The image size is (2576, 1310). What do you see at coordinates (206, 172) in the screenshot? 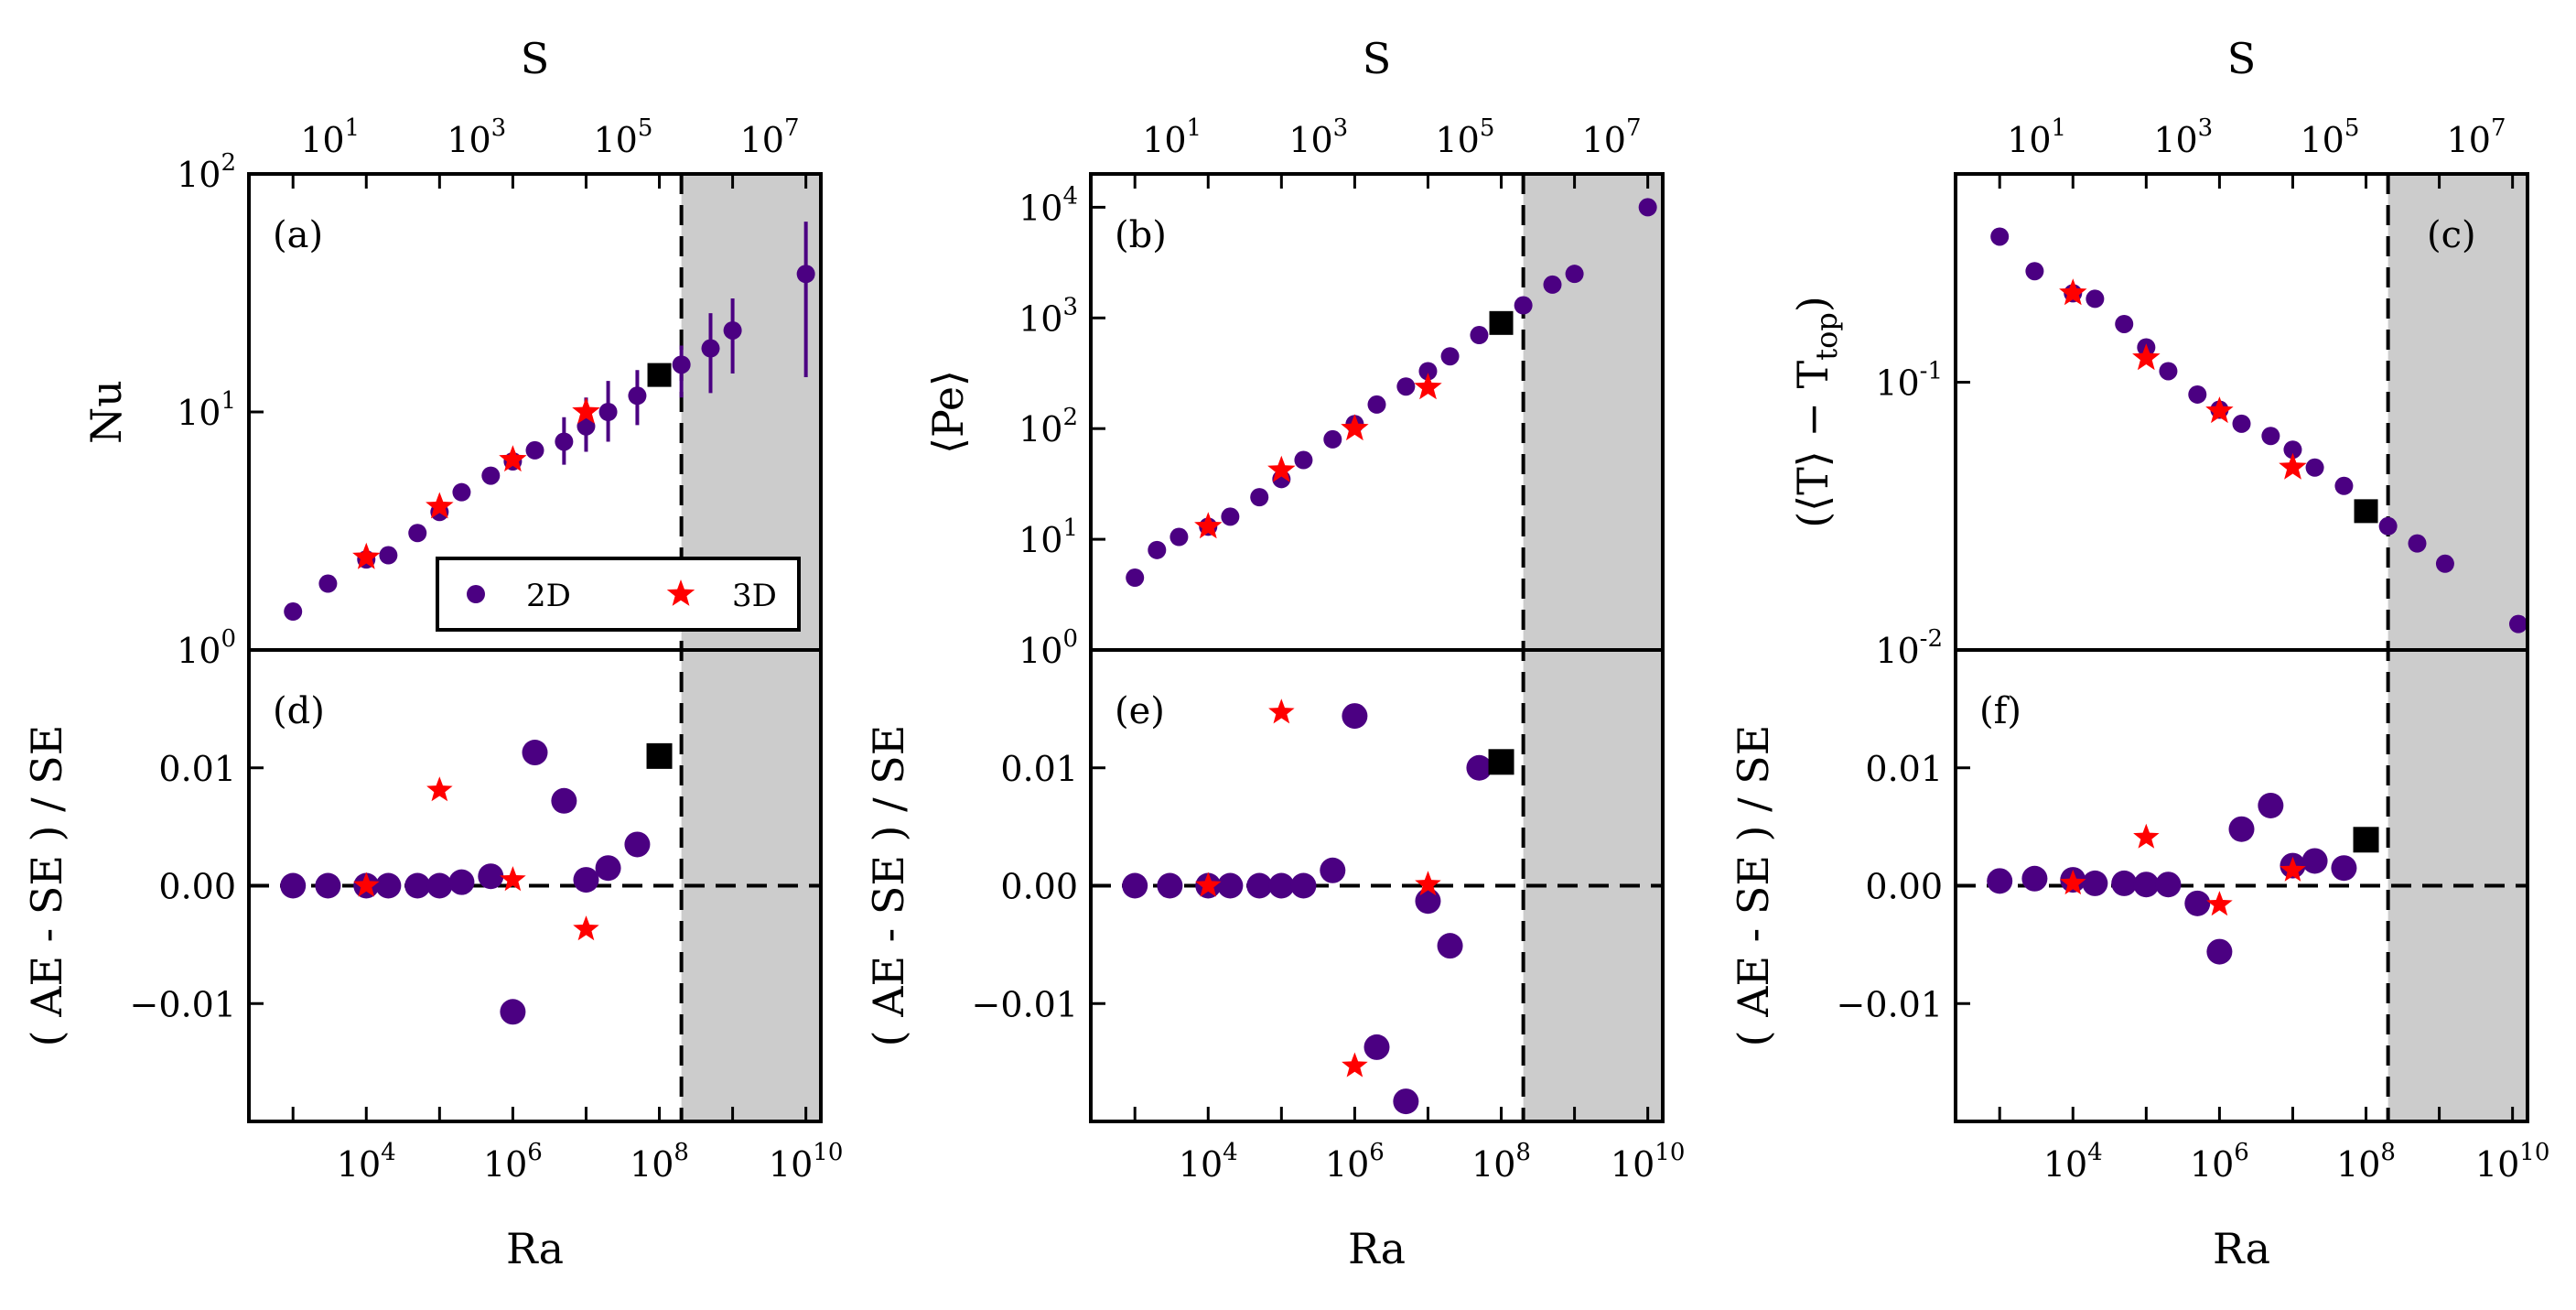
I see `y-tick-label: 10²` at bounding box center [206, 172].